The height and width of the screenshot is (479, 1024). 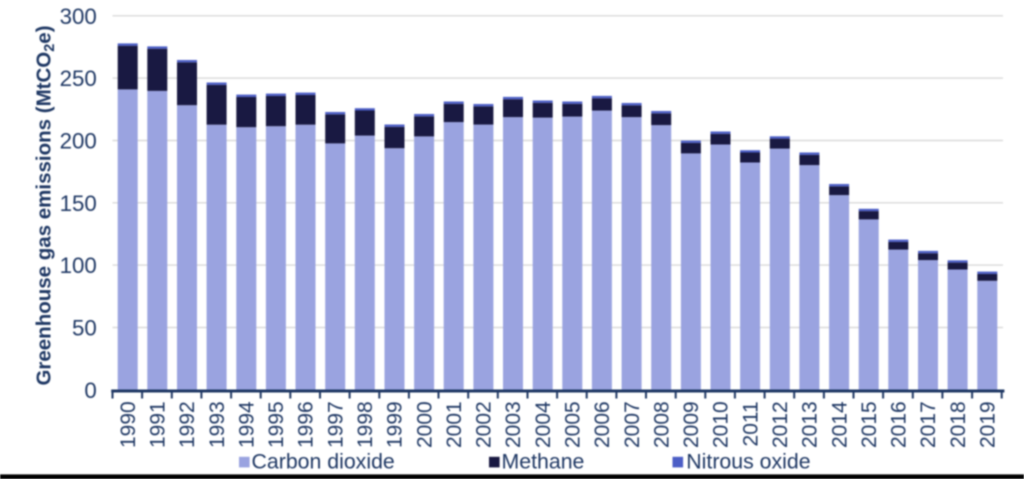 I want to click on svg-text: 250, so click(x=78, y=78).